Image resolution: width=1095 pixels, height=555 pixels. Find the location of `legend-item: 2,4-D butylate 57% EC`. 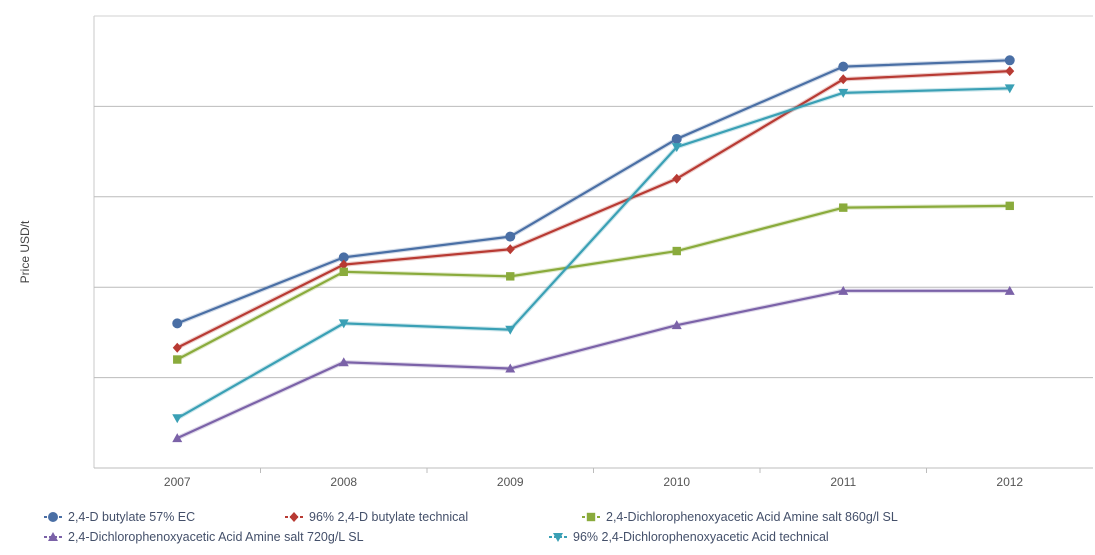

legend-item: 2,4-D butylate 57% EC is located at coordinates (119, 517).